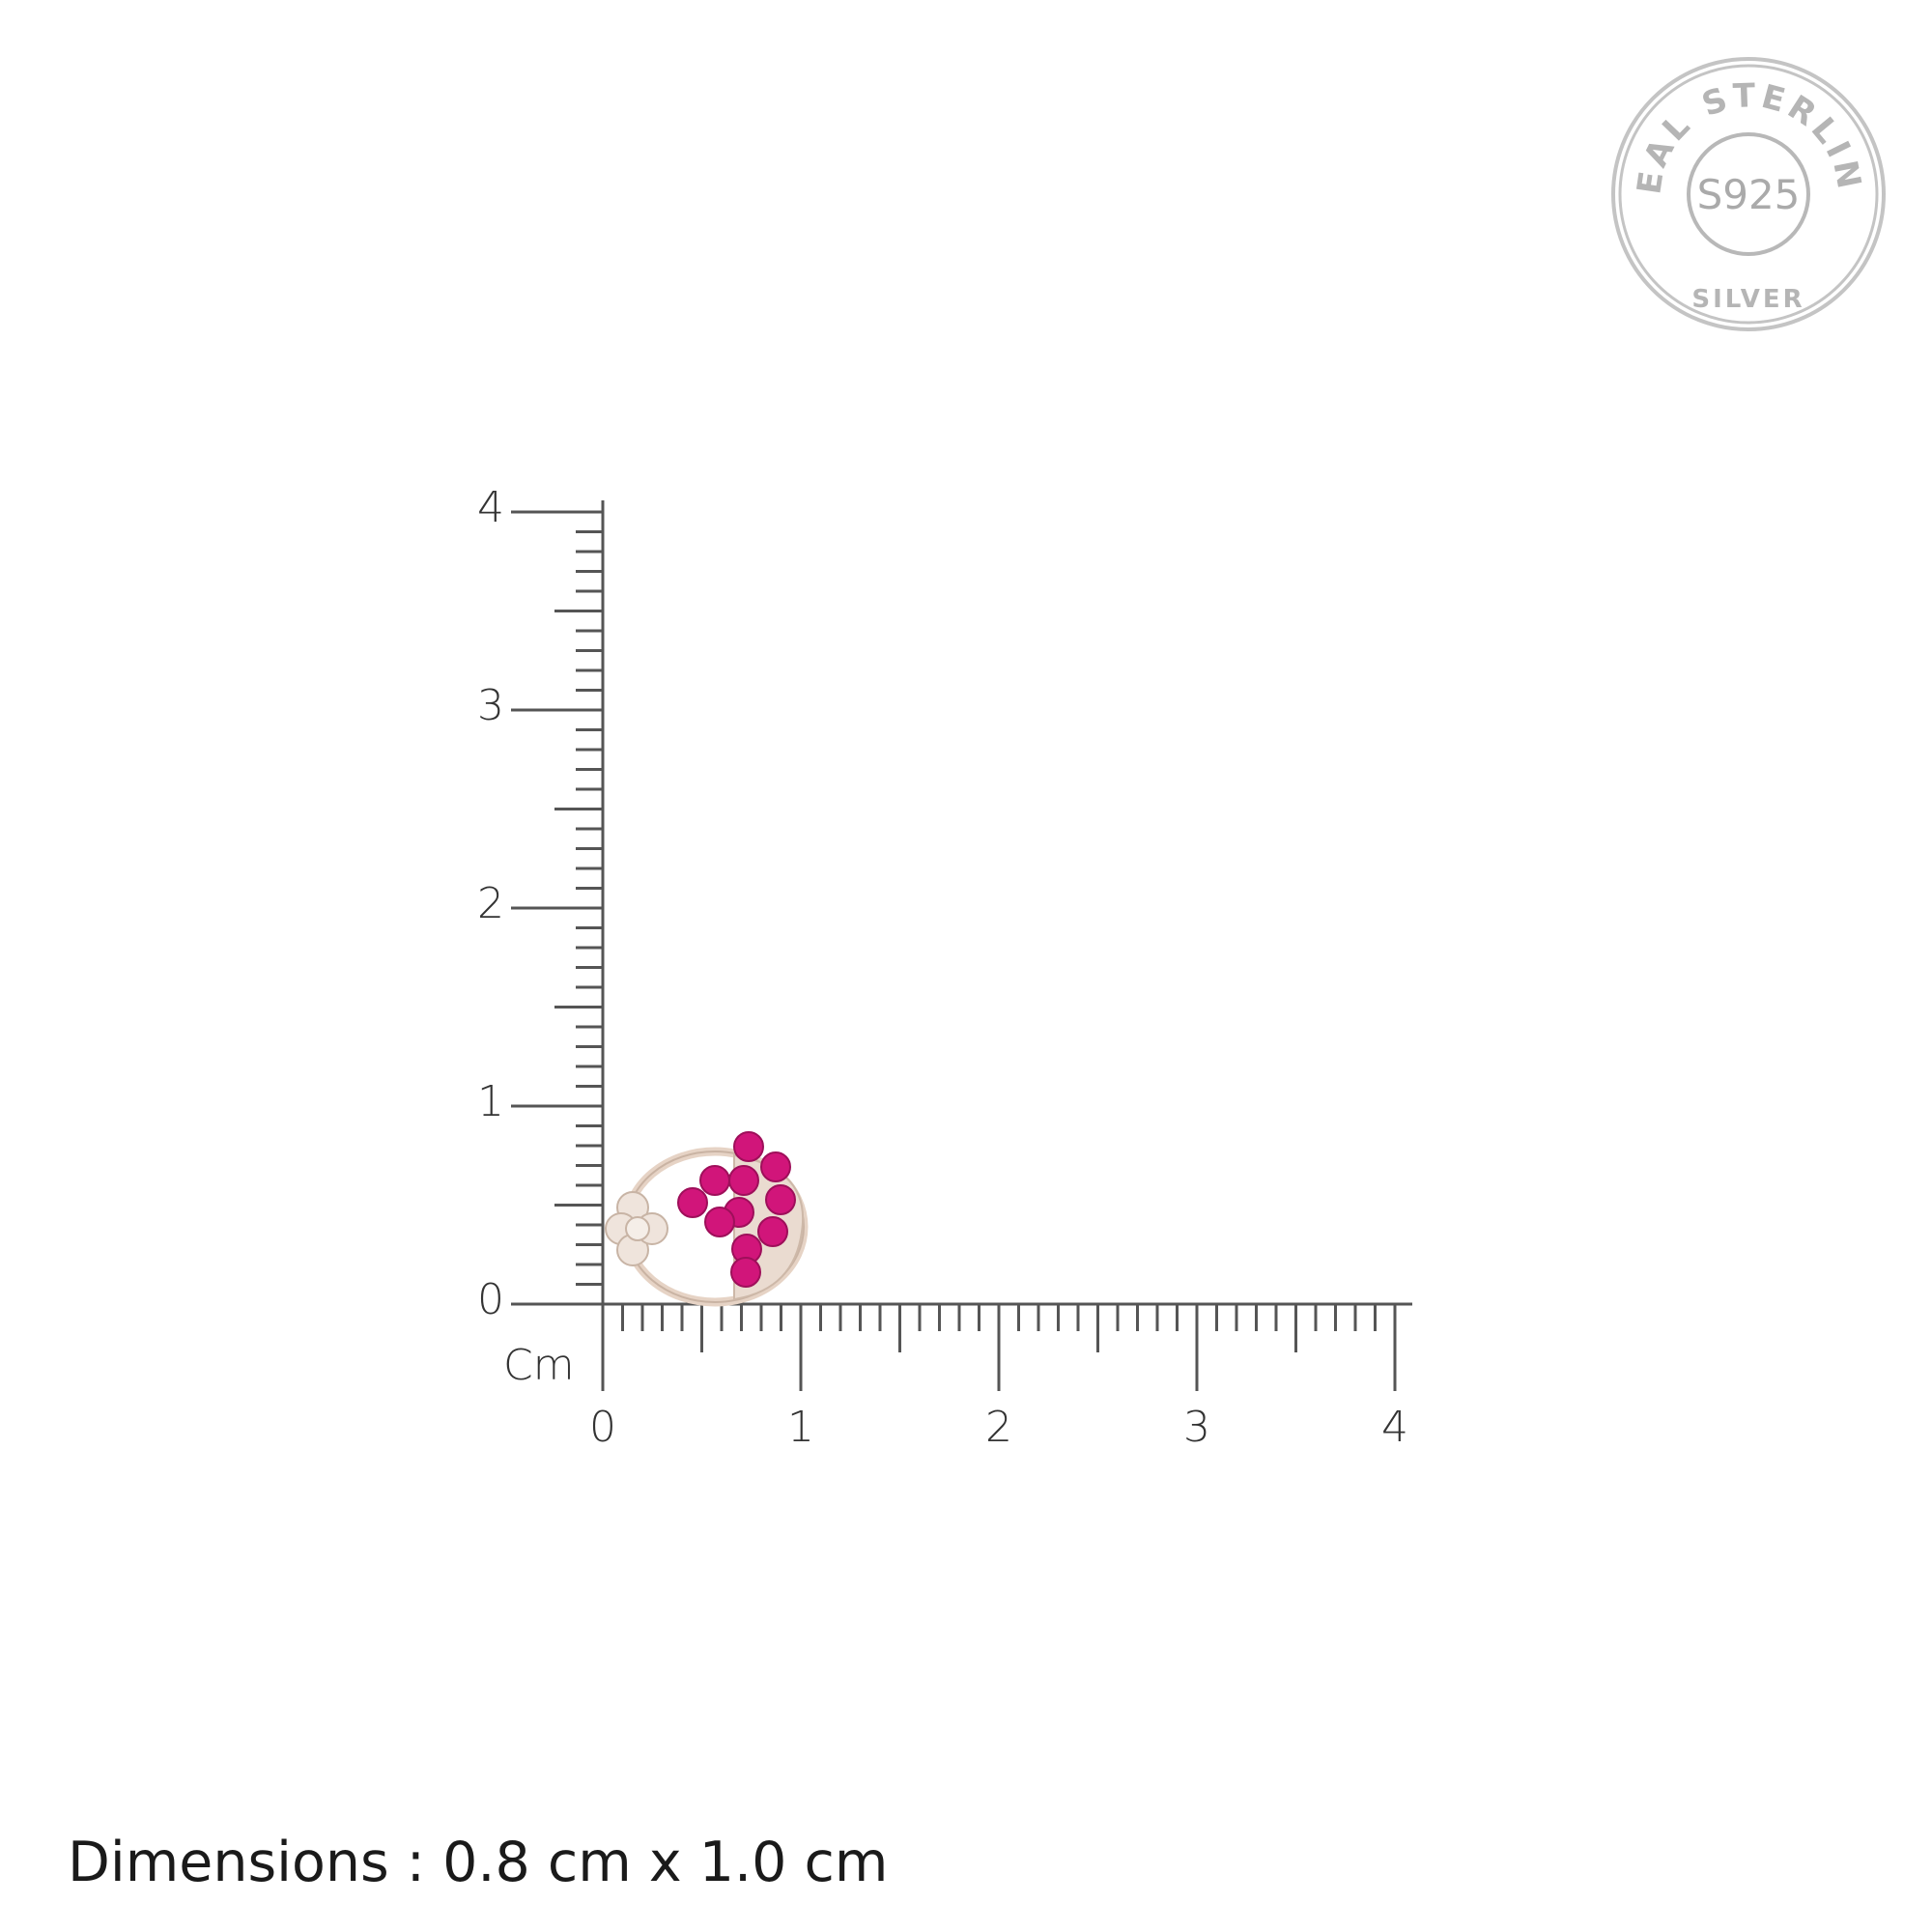 The height and width of the screenshot is (1932, 1932). What do you see at coordinates (1196, 1427) in the screenshot?
I see `x-tick-label: 3` at bounding box center [1196, 1427].